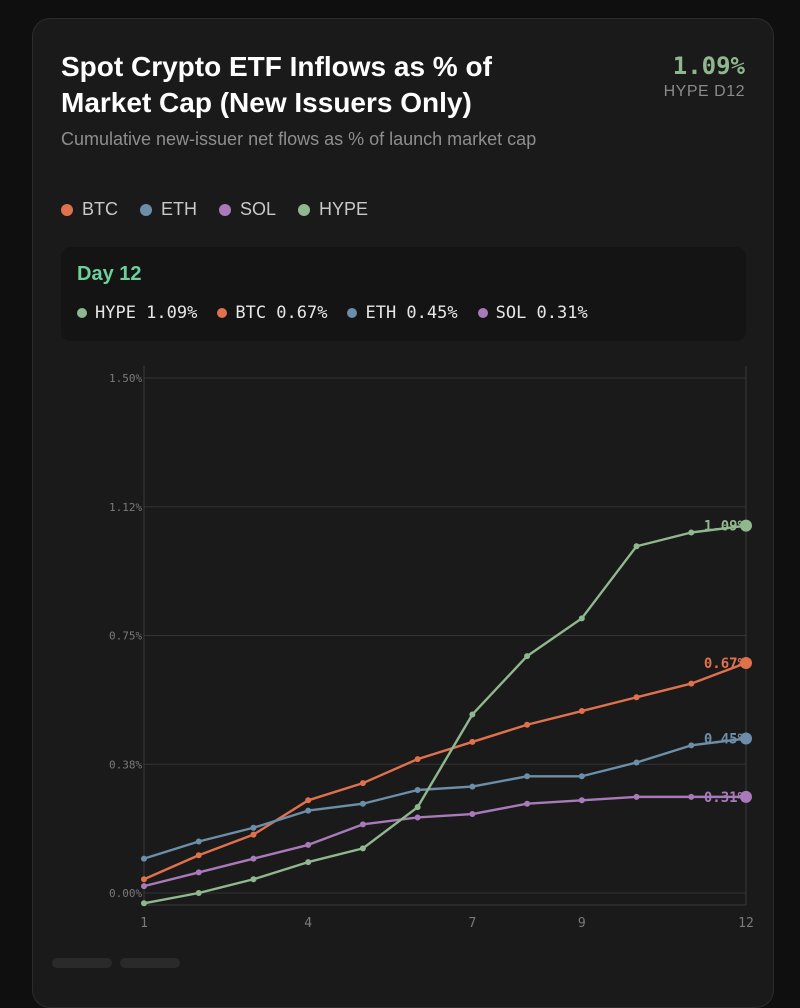 Image resolution: width=800 pixels, height=1008 pixels. I want to click on tooltip-row-eth: ETH 0.45%, so click(402, 313).